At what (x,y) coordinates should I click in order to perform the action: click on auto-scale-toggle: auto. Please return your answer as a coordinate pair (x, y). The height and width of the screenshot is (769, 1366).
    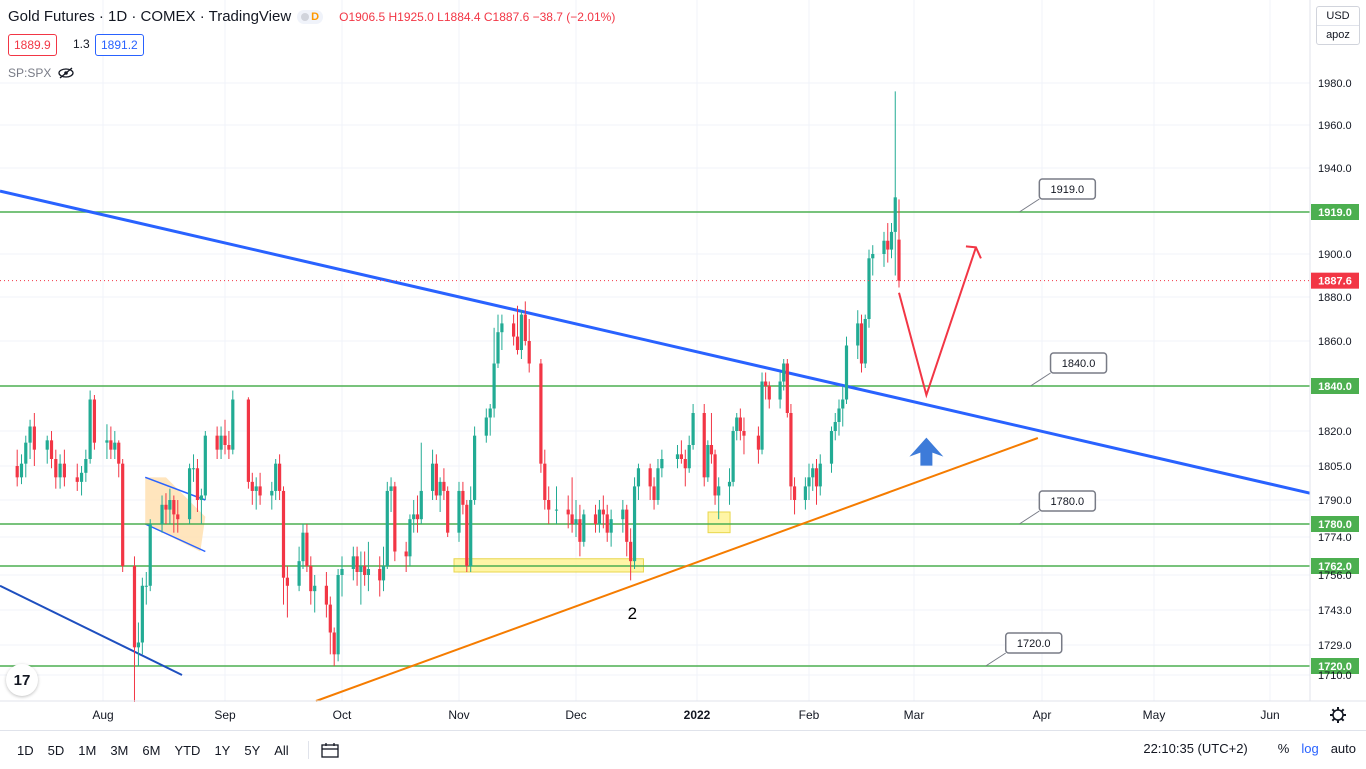
    Looking at the image, I should click on (1343, 748).